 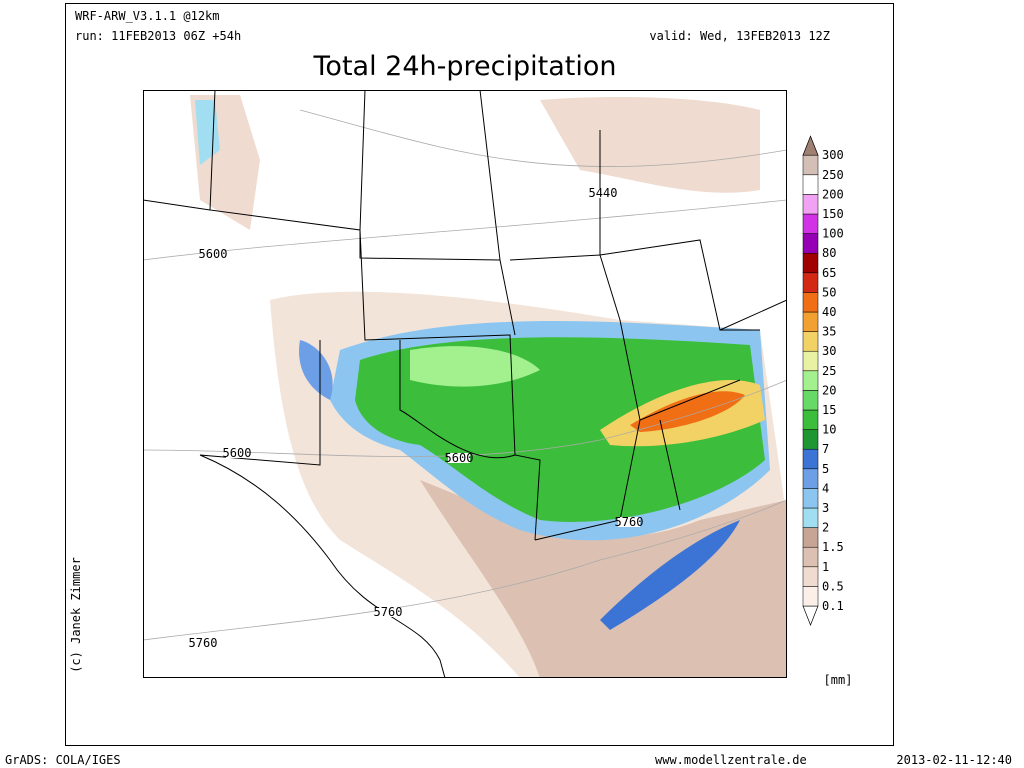 What do you see at coordinates (158, 36) in the screenshot?
I see `run-info: run: 11FEB2013 06Z +54h` at bounding box center [158, 36].